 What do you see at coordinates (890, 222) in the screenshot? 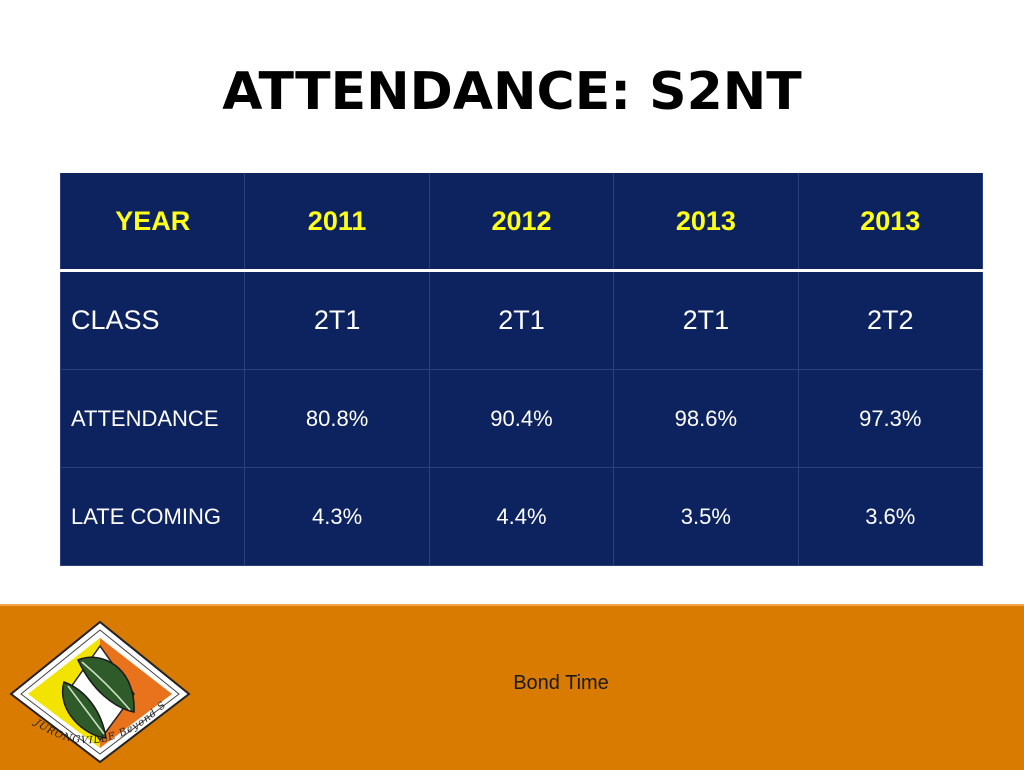
I see `header-cell-2013-b: 2013` at bounding box center [890, 222].